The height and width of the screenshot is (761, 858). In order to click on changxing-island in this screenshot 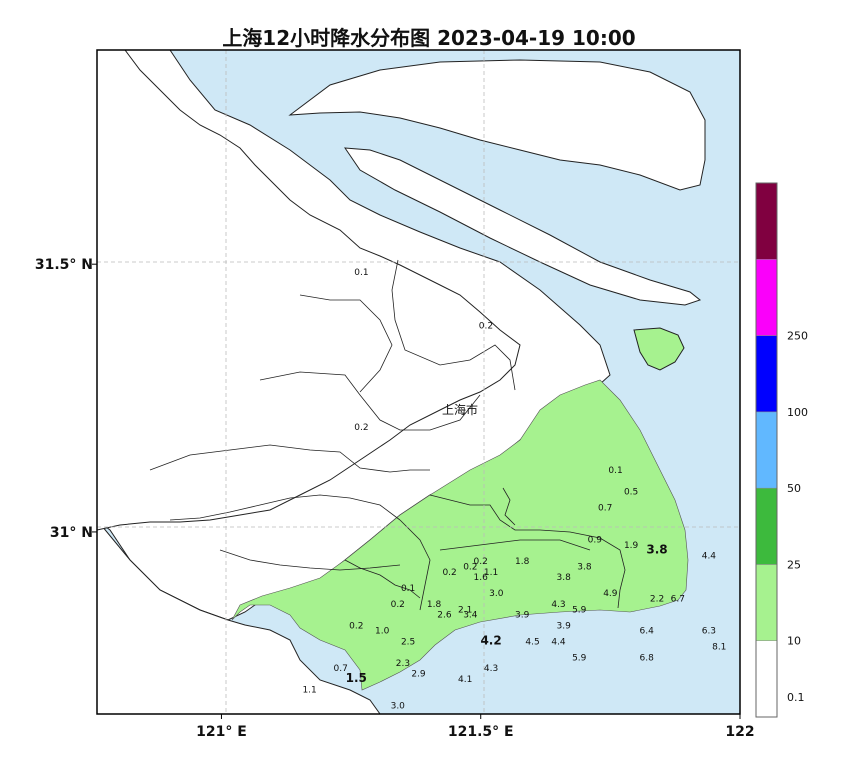, I will do `click(522, 226)`.